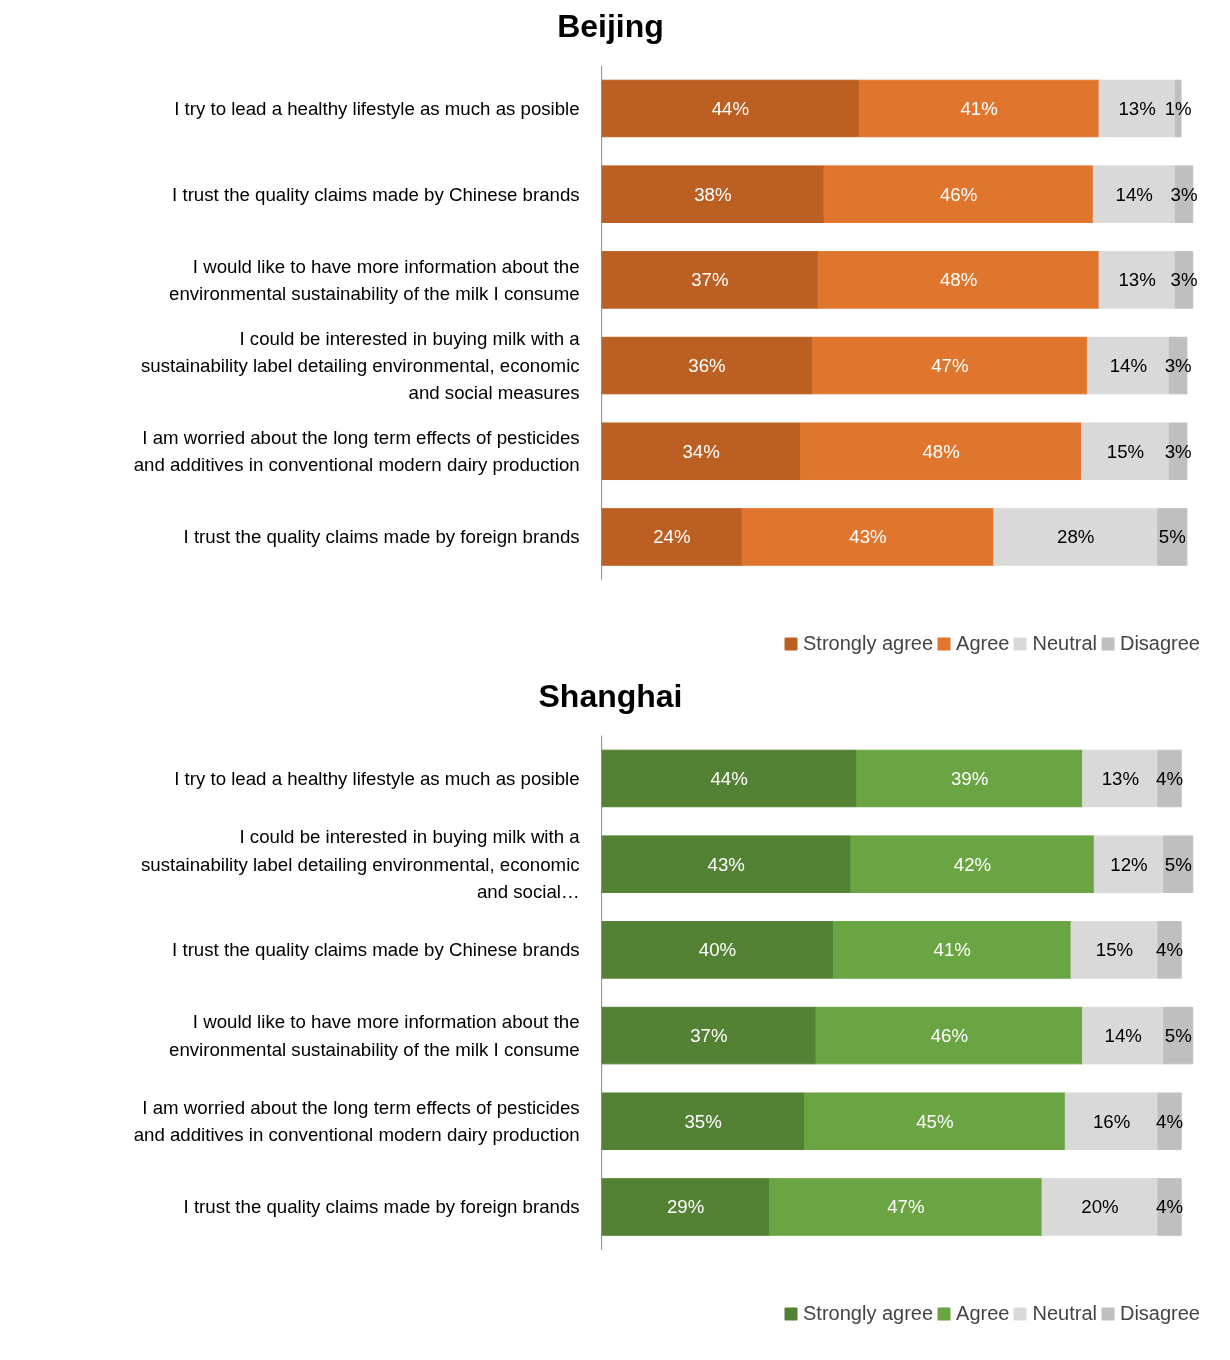 The width and height of the screenshot is (1230, 1360). I want to click on chart-title: Shanghai, so click(610, 695).